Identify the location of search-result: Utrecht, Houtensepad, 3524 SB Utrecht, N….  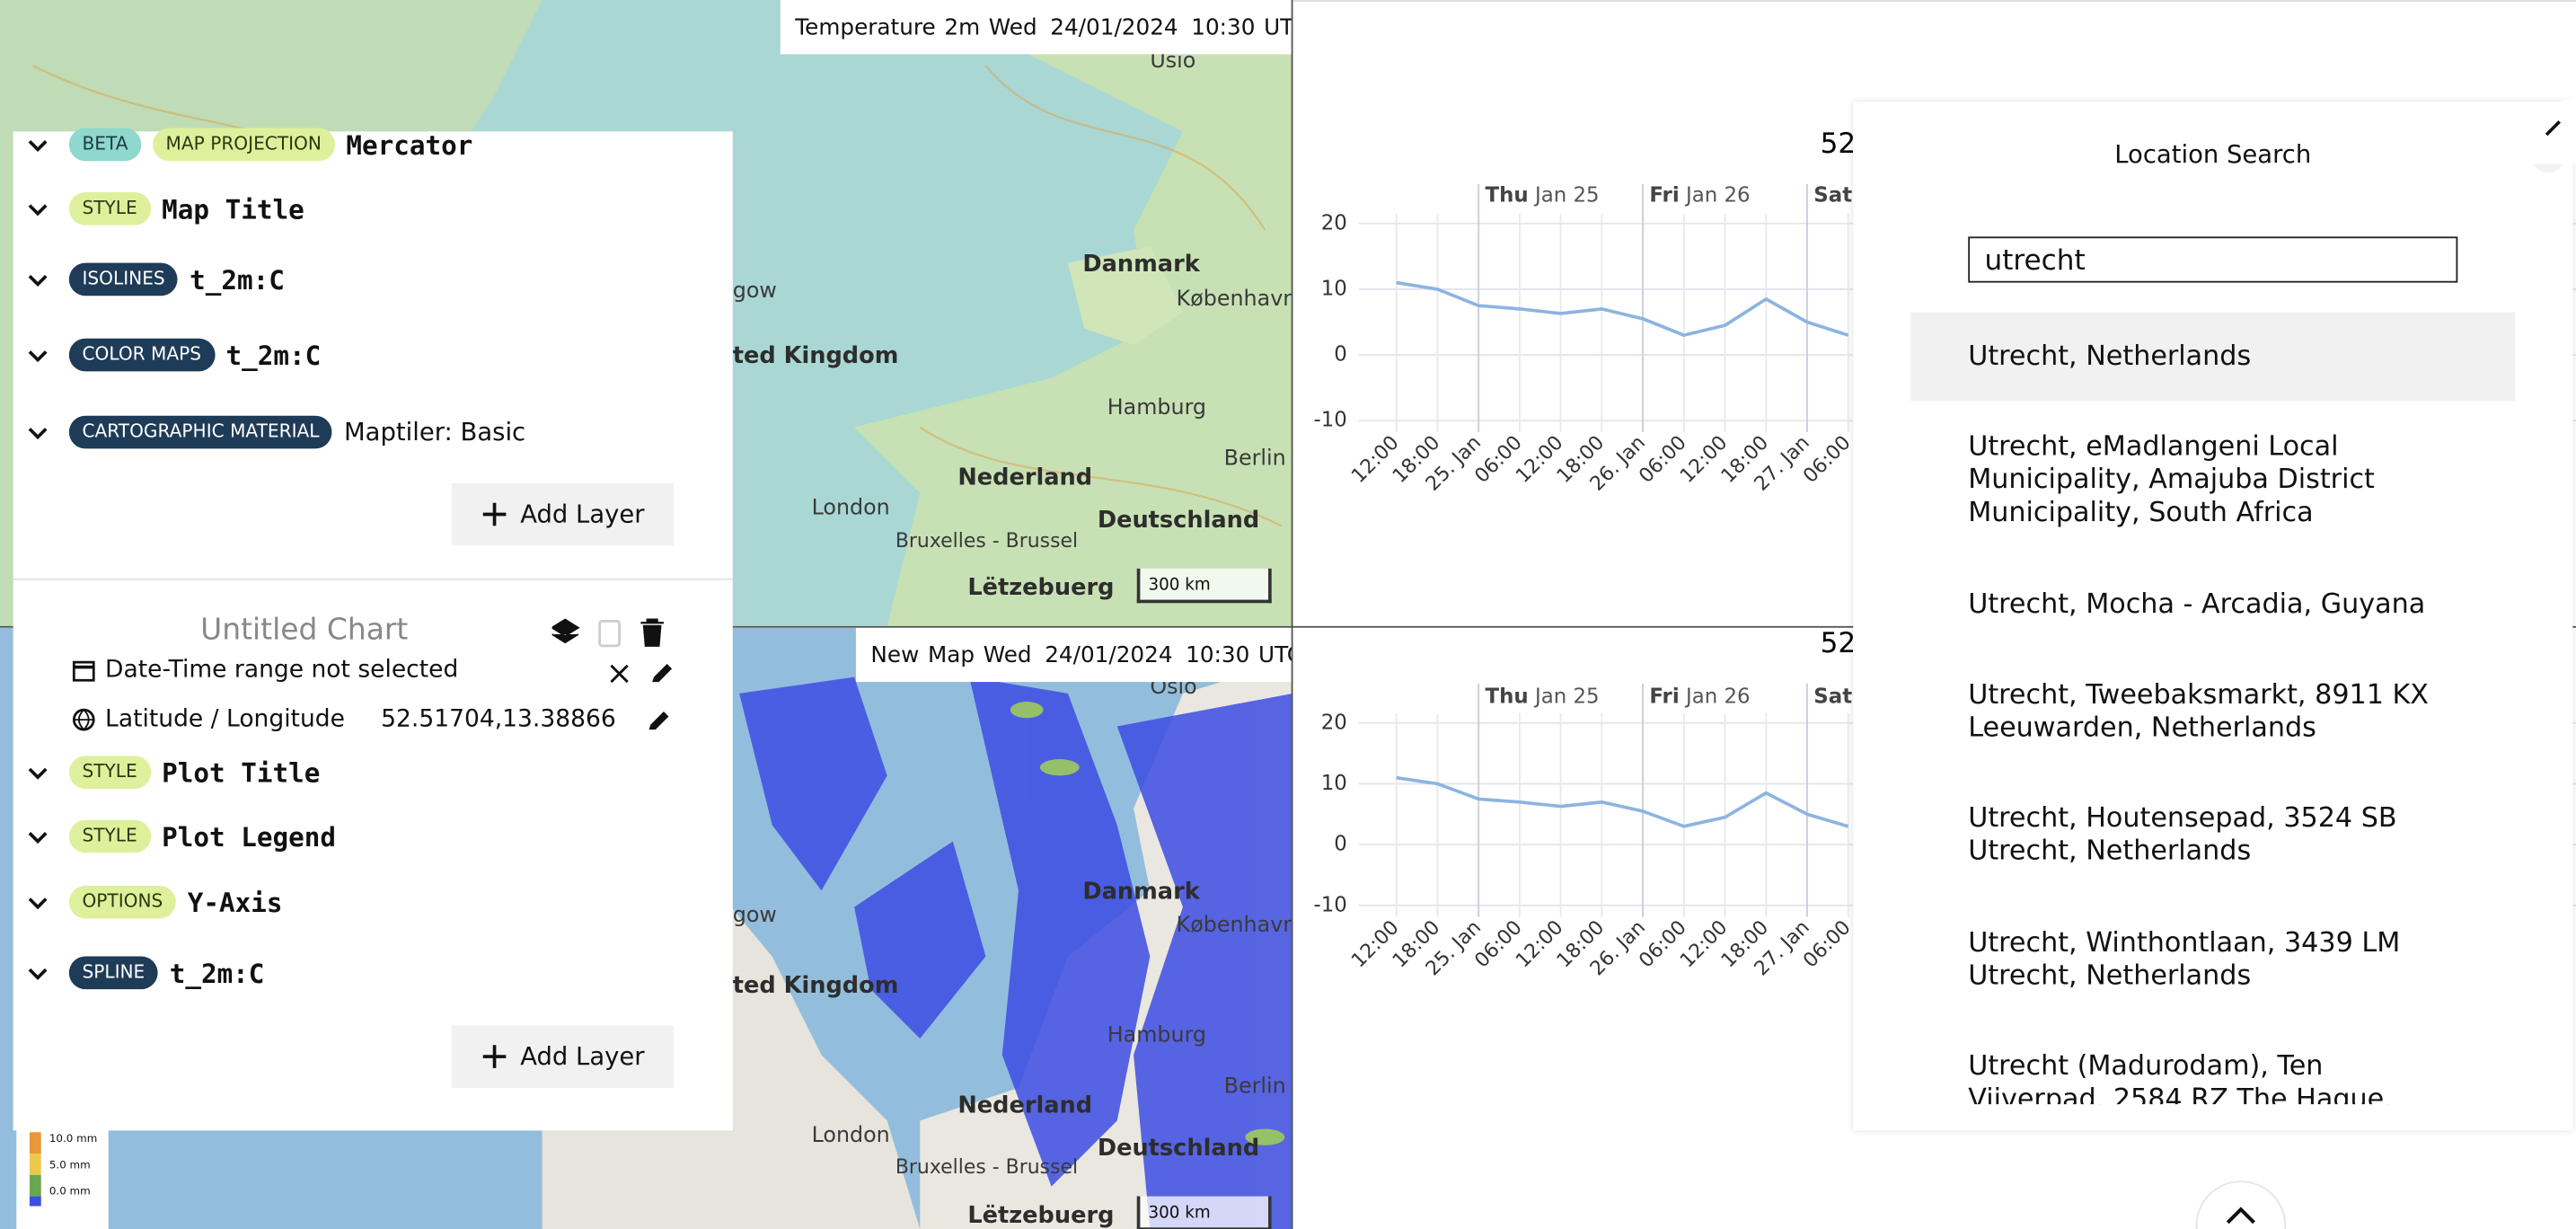
(2182, 833).